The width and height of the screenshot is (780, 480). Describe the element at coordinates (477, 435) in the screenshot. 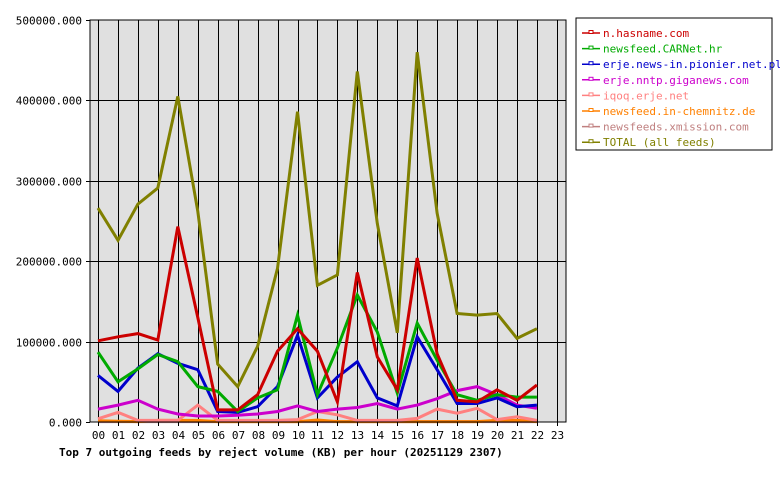

I see `x-tick-label: 19` at that location.